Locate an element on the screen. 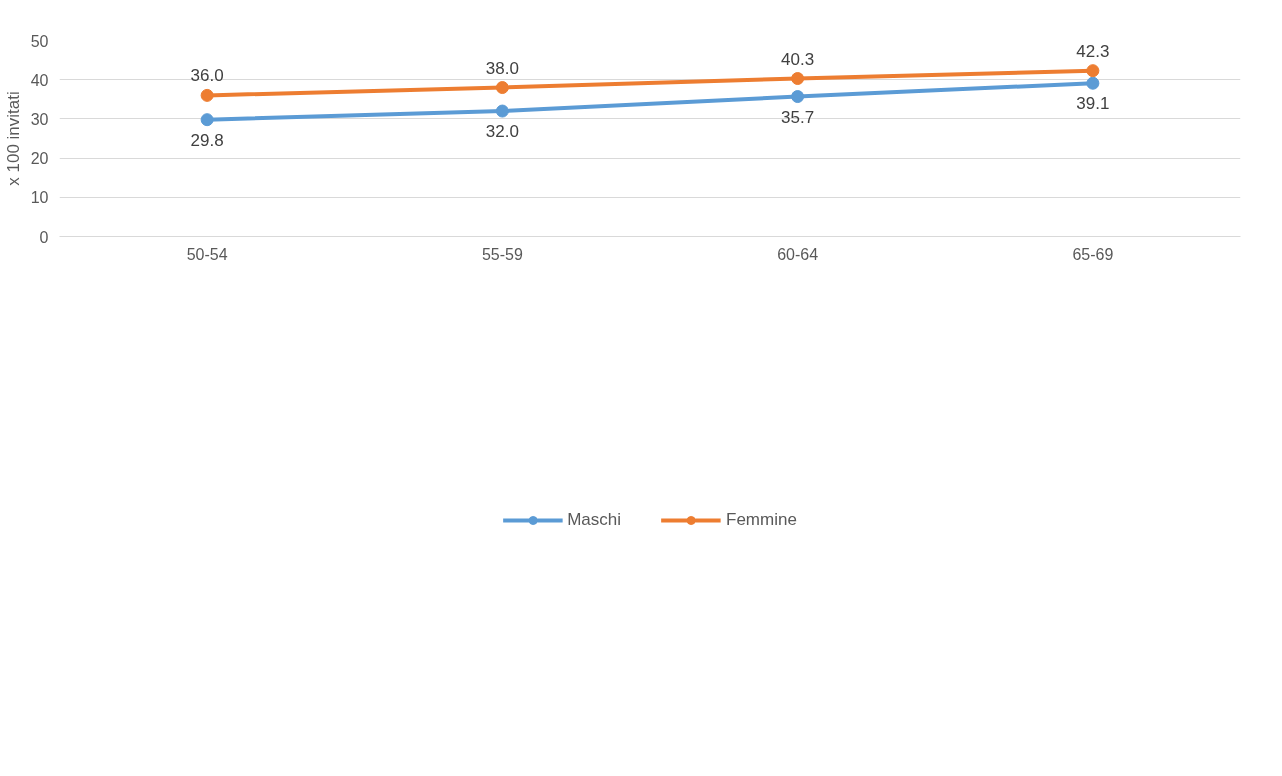  data-label: 42.3 is located at coordinates (1093, 51).